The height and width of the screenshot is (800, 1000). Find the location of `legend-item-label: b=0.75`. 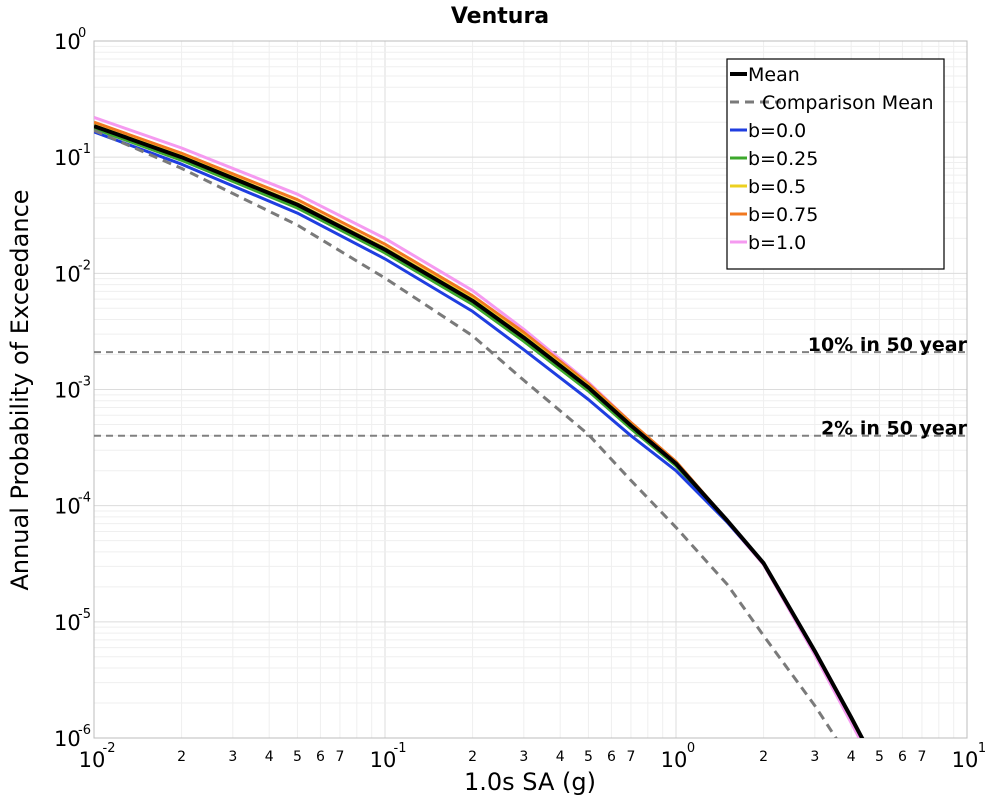

legend-item-label: b=0.75 is located at coordinates (783, 215).